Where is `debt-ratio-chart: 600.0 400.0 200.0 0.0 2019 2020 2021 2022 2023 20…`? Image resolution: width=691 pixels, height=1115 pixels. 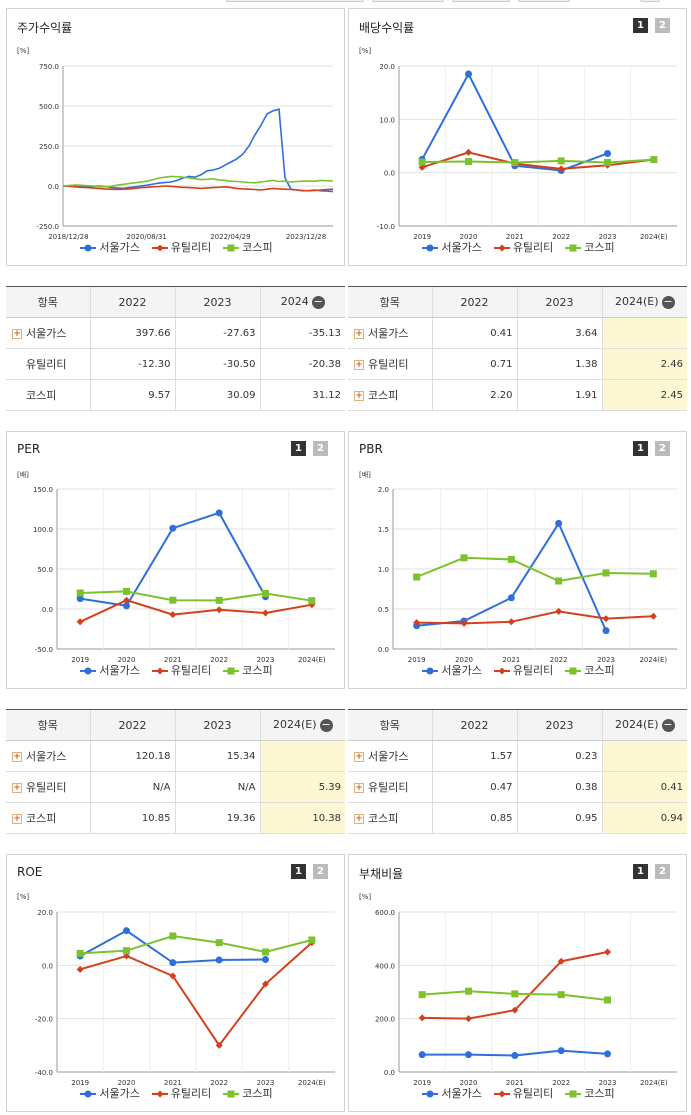 debt-ratio-chart: 600.0 400.0 200.0 0.0 2019 2020 2021 2022 2023 20… is located at coordinates (526, 998).